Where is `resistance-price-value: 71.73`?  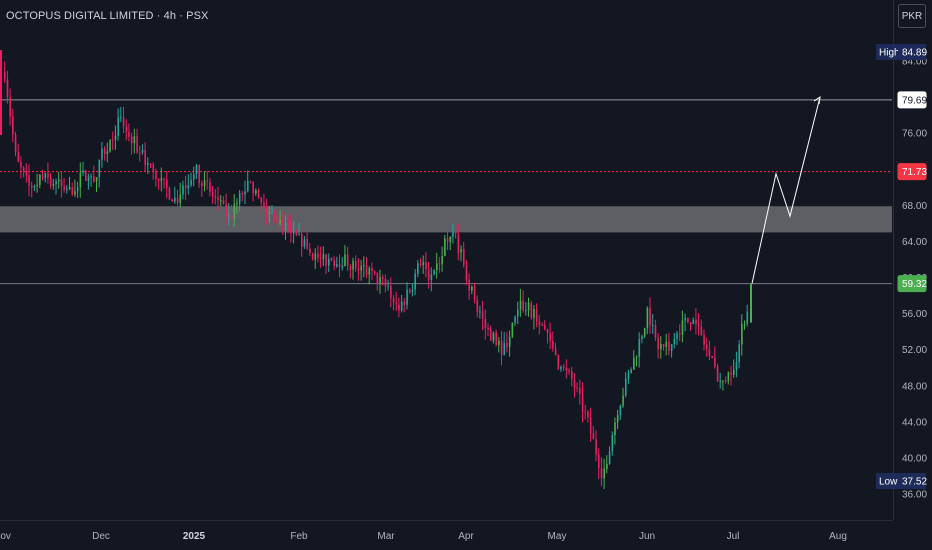 resistance-price-value: 71.73 is located at coordinates (914, 172).